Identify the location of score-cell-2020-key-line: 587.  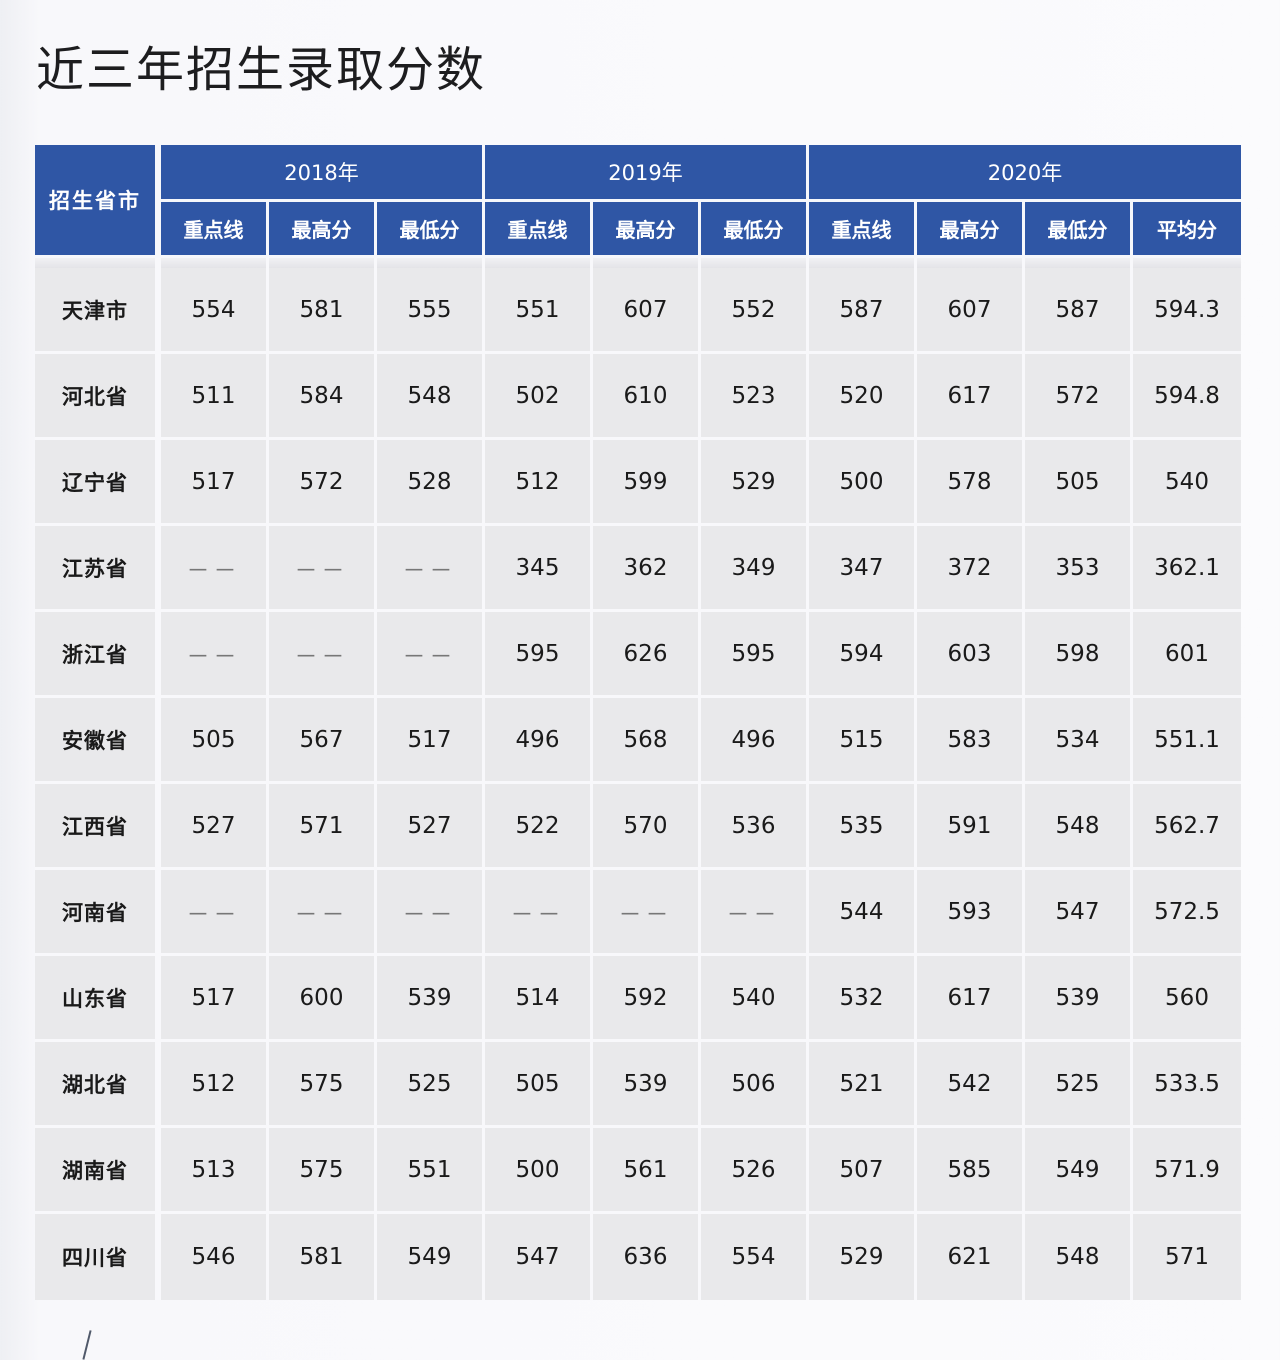
(863, 311).